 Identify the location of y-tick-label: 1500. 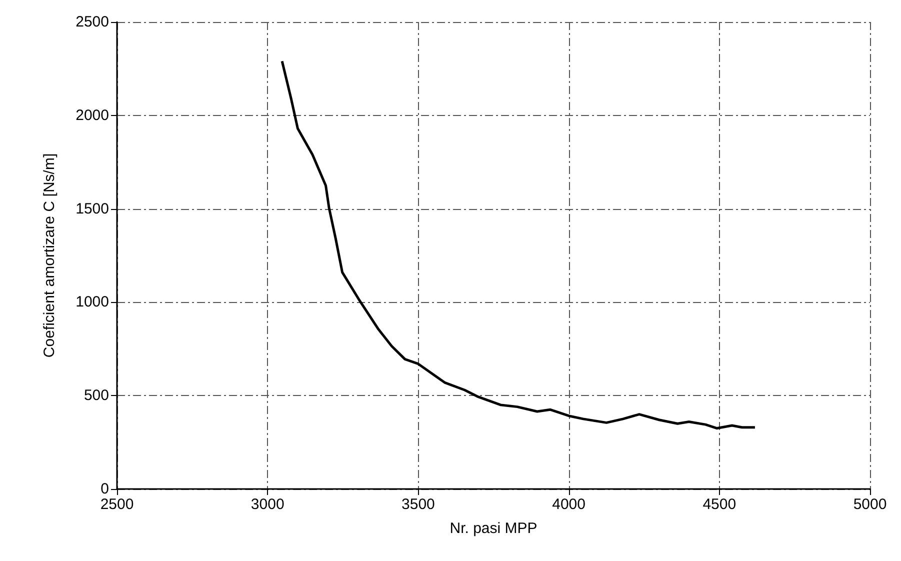
(92, 209).